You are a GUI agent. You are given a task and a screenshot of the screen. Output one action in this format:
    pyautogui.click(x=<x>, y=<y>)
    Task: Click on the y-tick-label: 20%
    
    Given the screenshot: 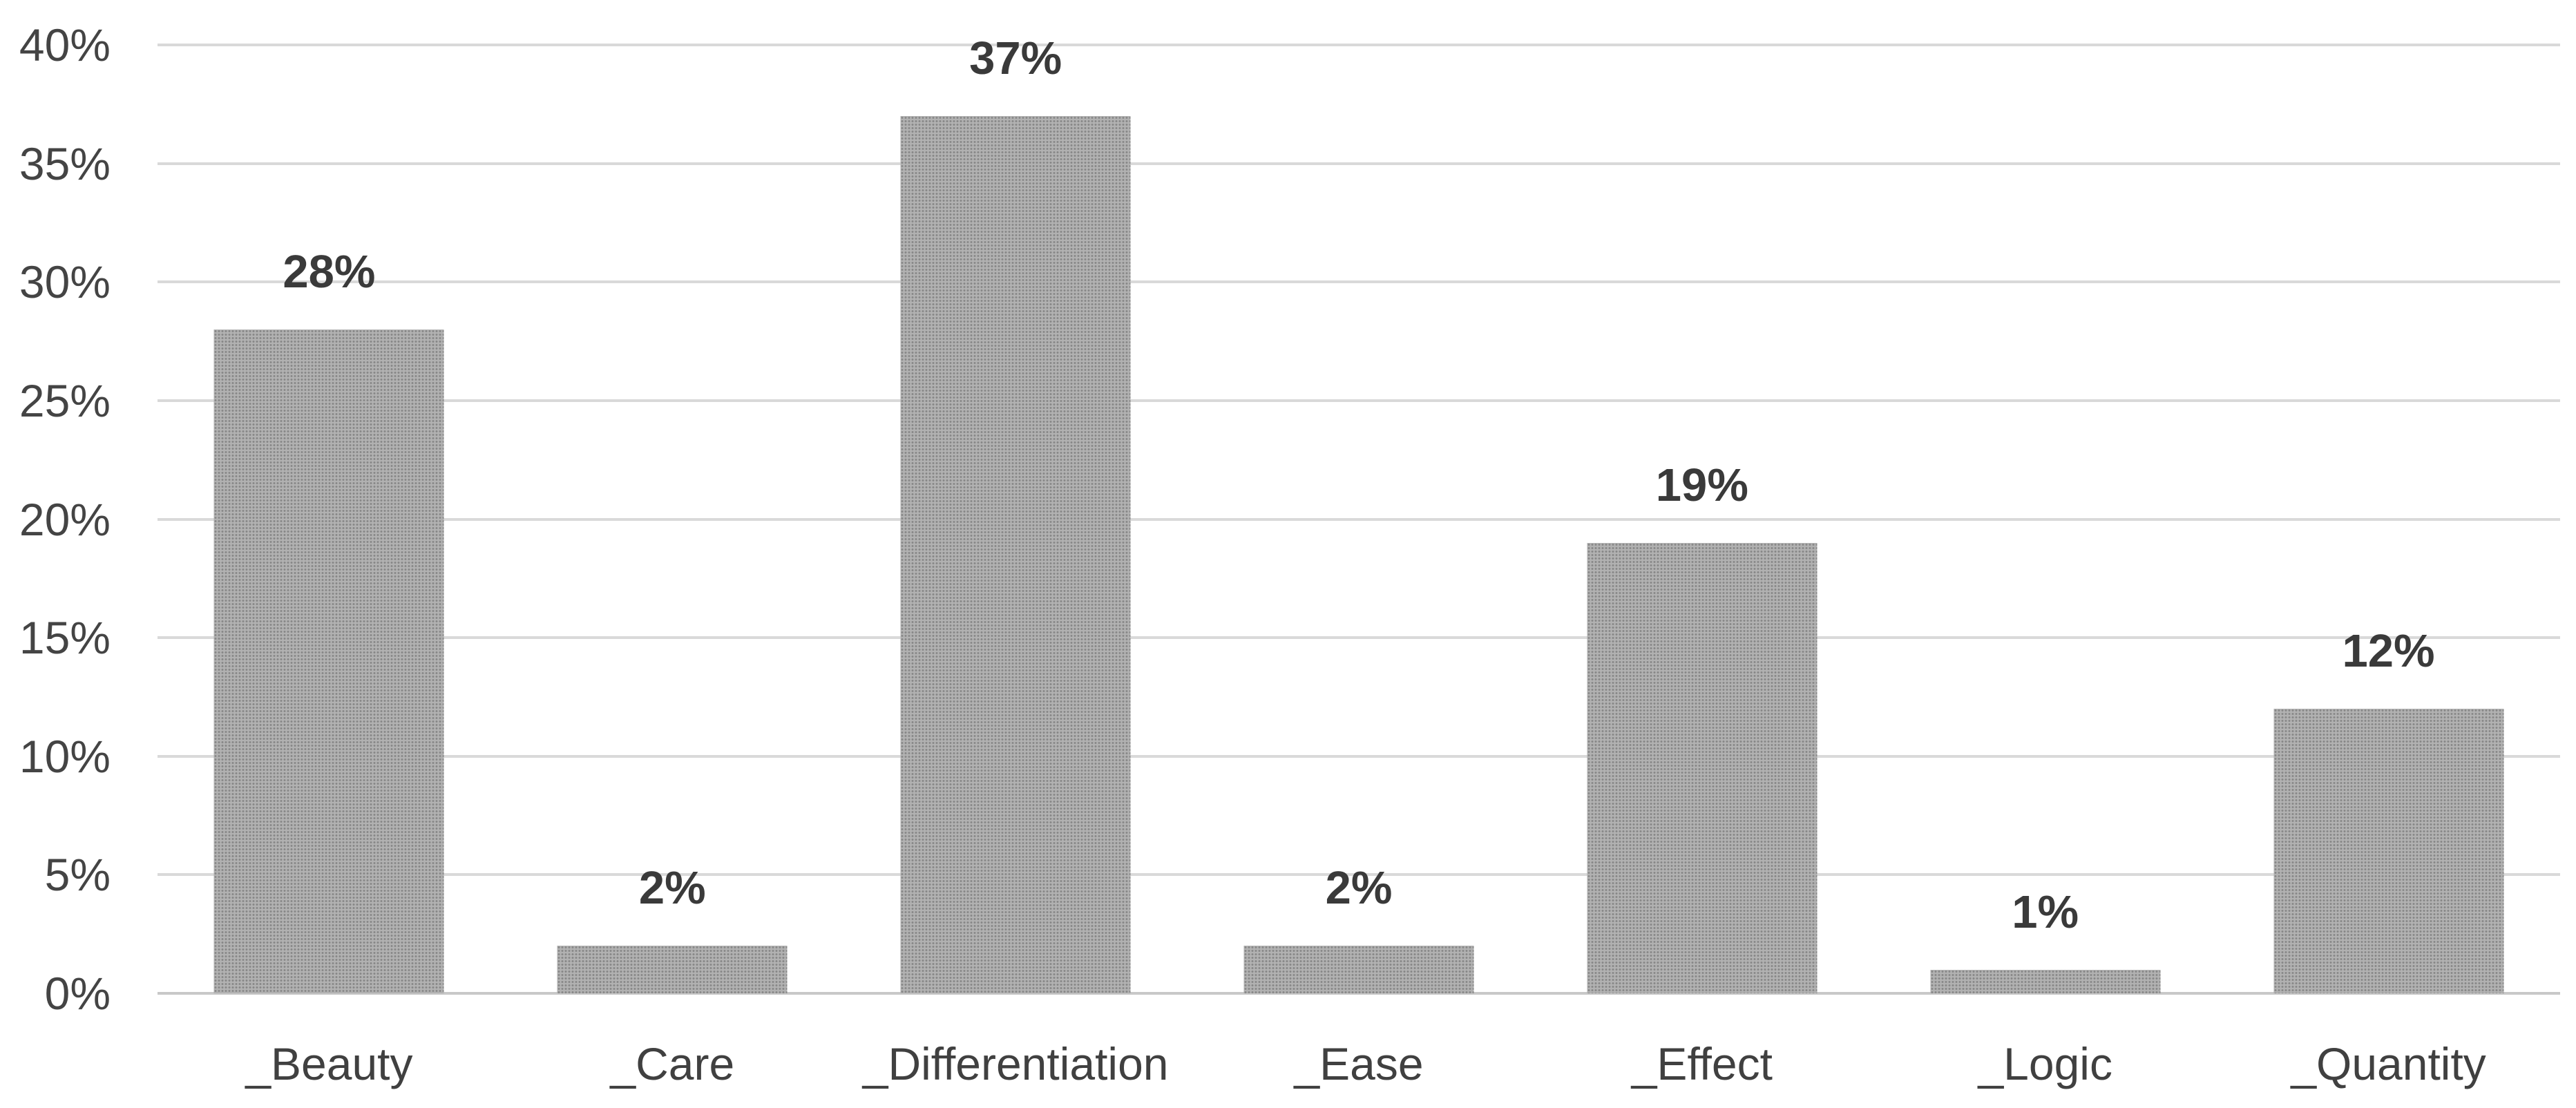 What is the action you would take?
    pyautogui.click(x=65, y=519)
    